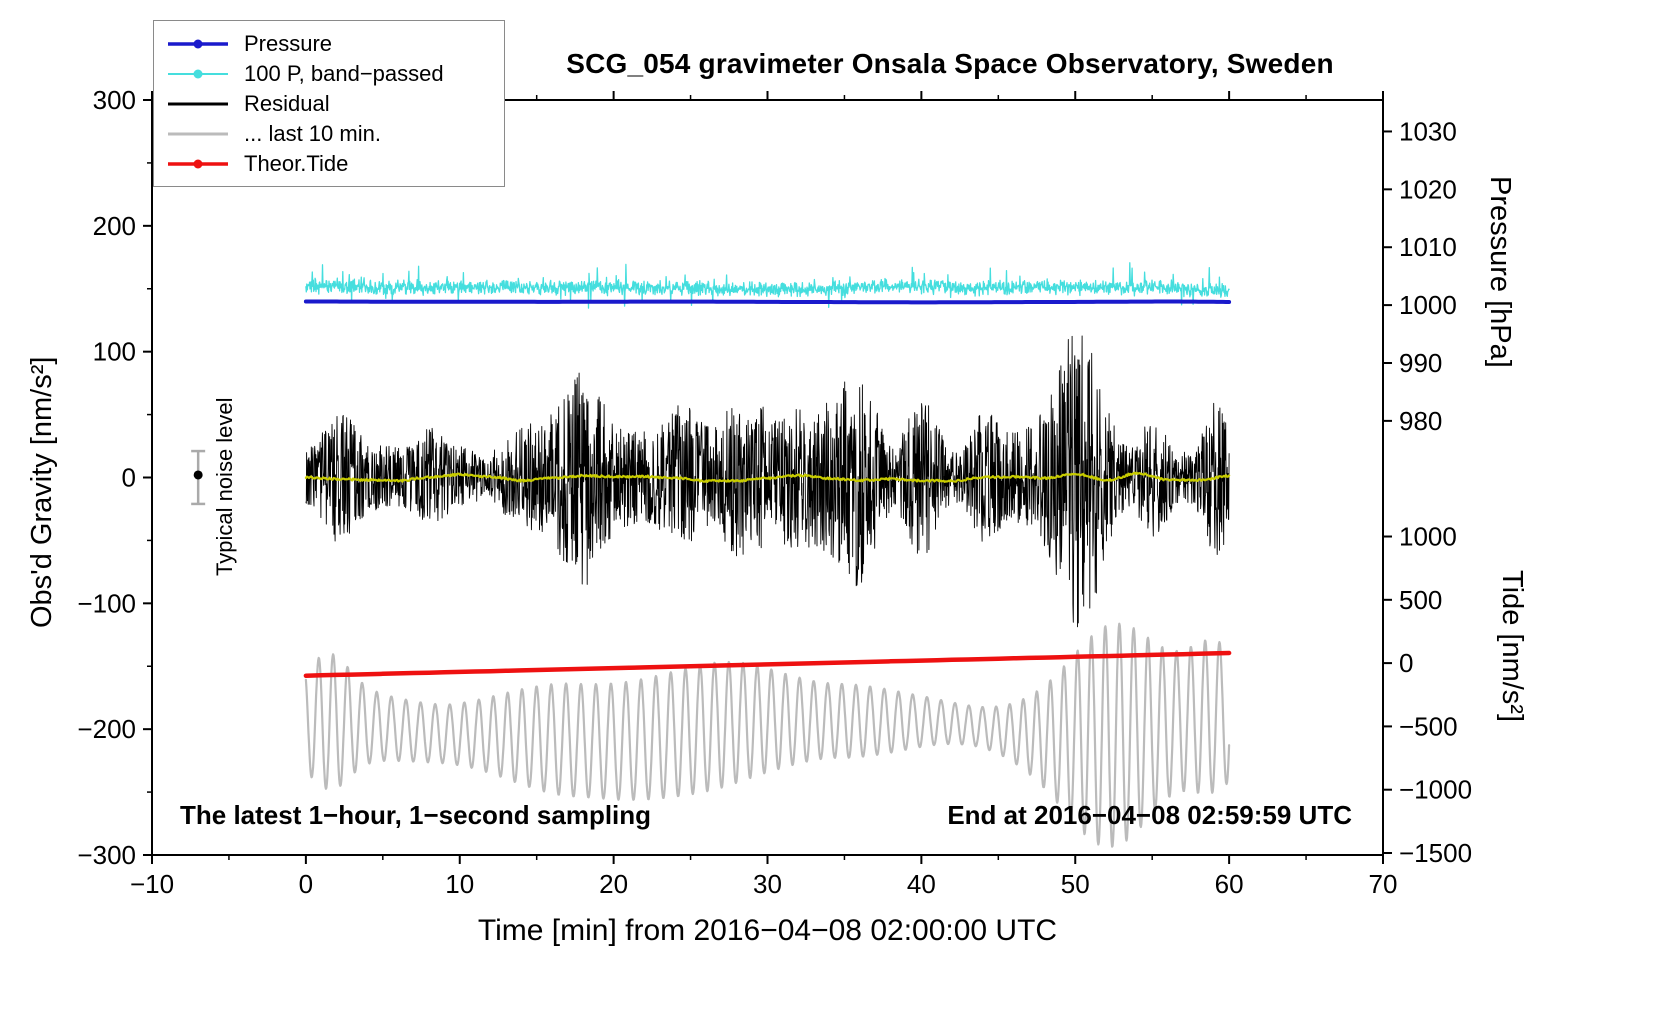 The width and height of the screenshot is (1660, 1020). Describe the element at coordinates (312, 133) in the screenshot. I see `legend-label: ... last 10 min.` at that location.